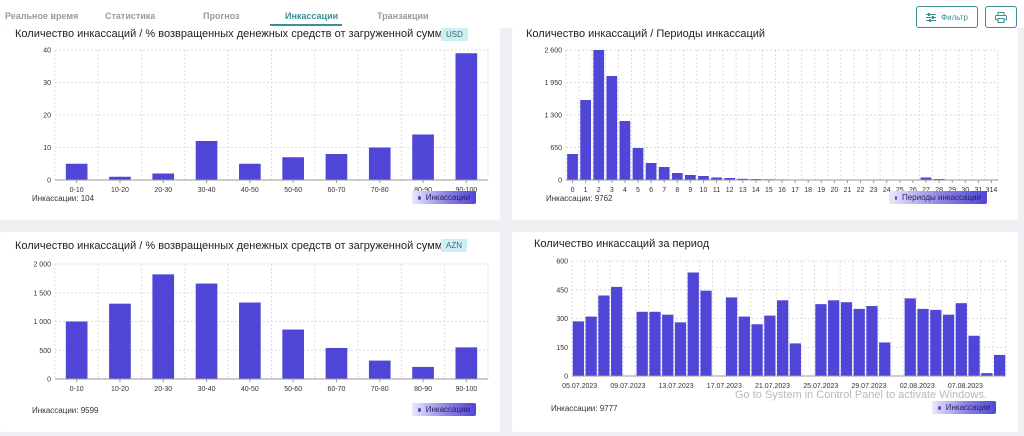 The height and width of the screenshot is (436, 1024). I want to click on x-tick-label: 31, so click(978, 190).